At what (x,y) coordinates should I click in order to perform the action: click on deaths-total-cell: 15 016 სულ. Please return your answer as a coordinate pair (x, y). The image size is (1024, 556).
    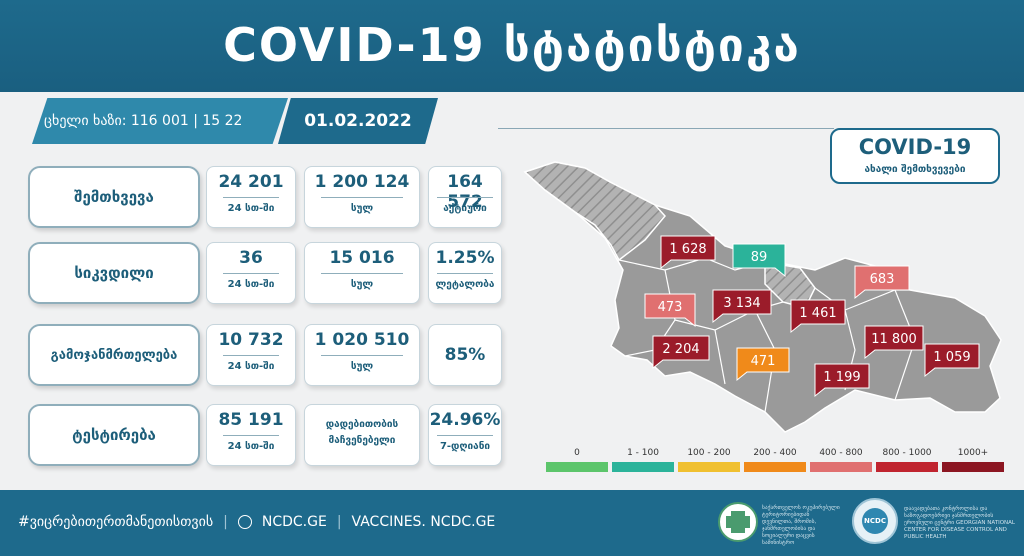
    Looking at the image, I should click on (362, 273).